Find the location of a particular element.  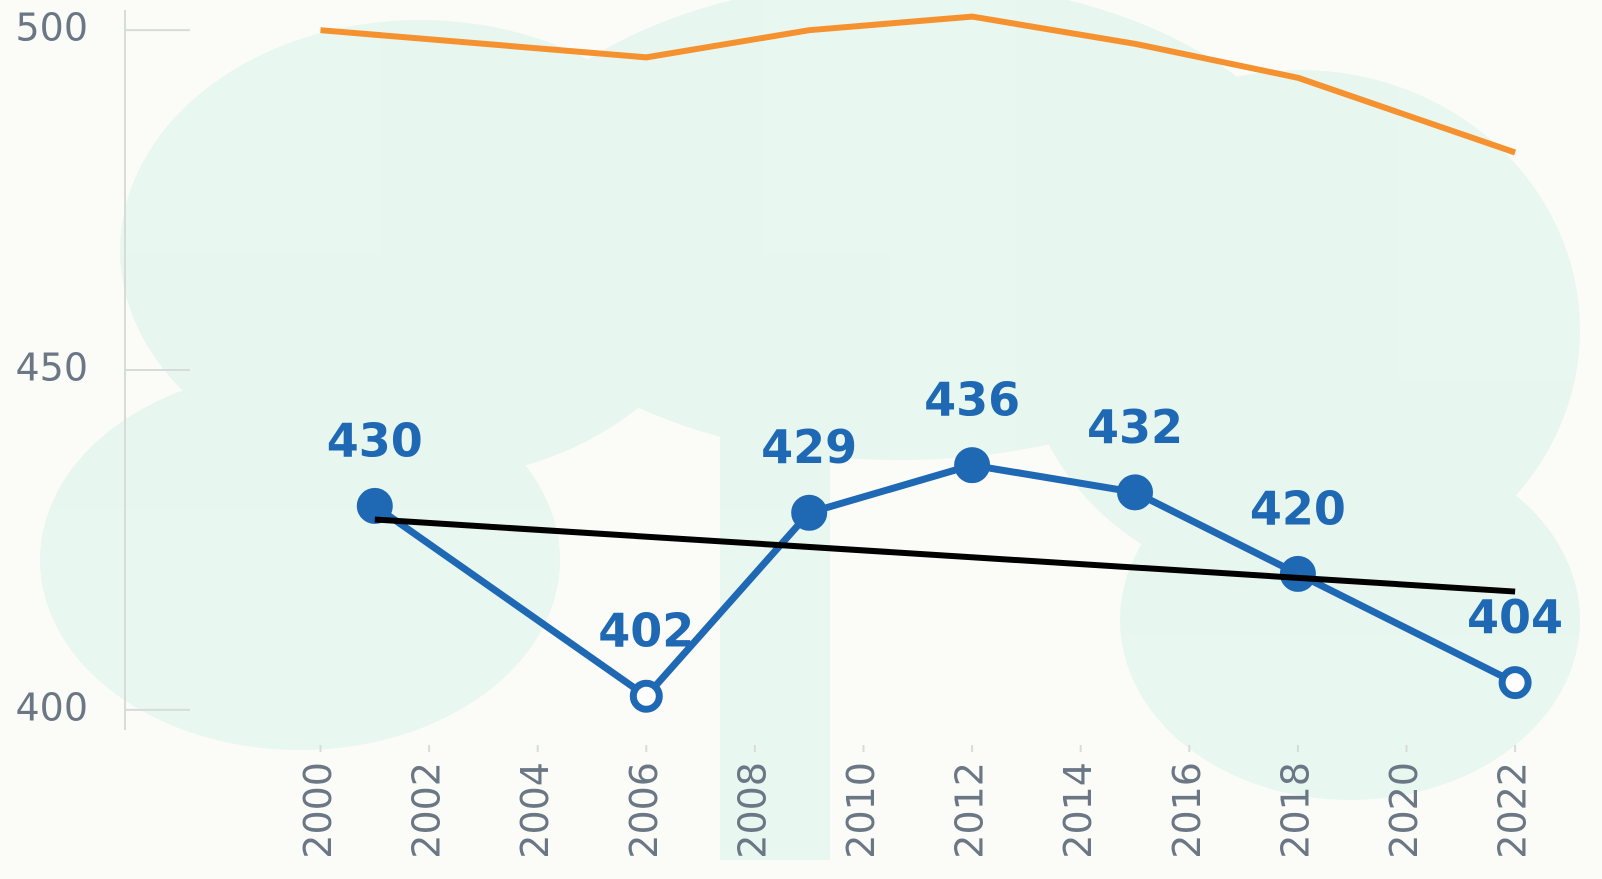

x-tick-label: 2002 is located at coordinates (427, 810).